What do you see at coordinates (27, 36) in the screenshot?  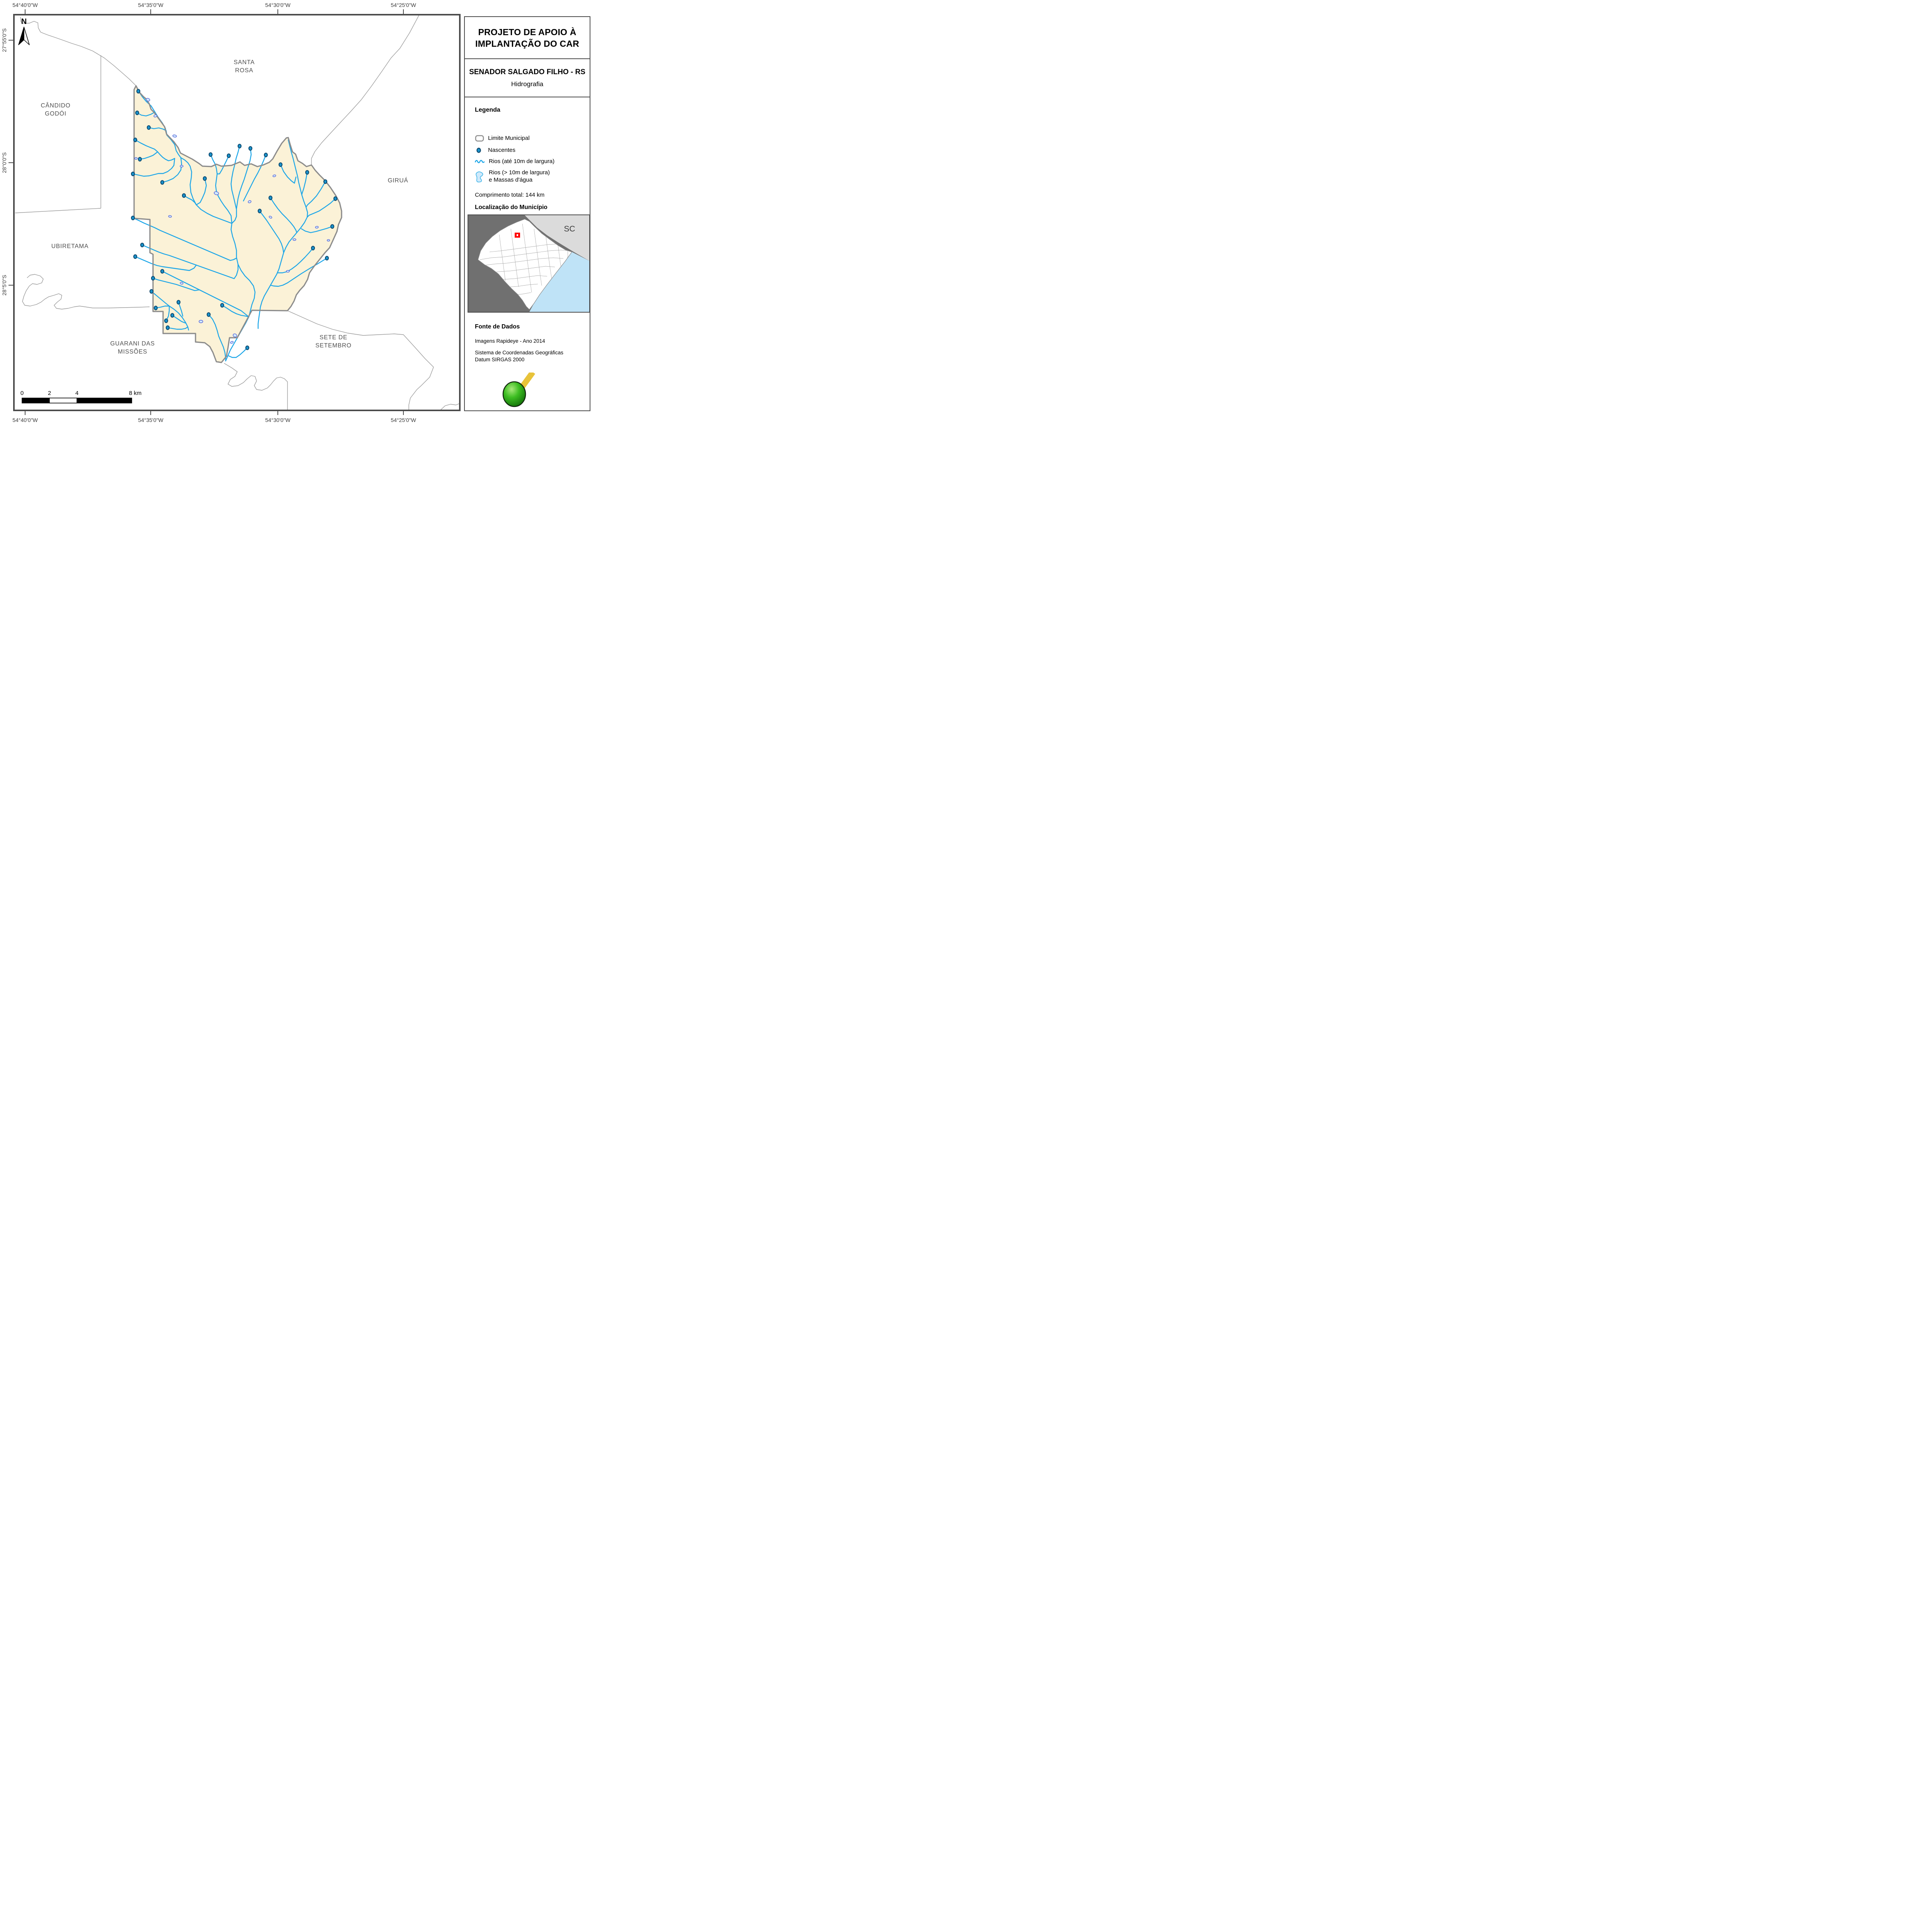 I see `north-arrow-right` at bounding box center [27, 36].